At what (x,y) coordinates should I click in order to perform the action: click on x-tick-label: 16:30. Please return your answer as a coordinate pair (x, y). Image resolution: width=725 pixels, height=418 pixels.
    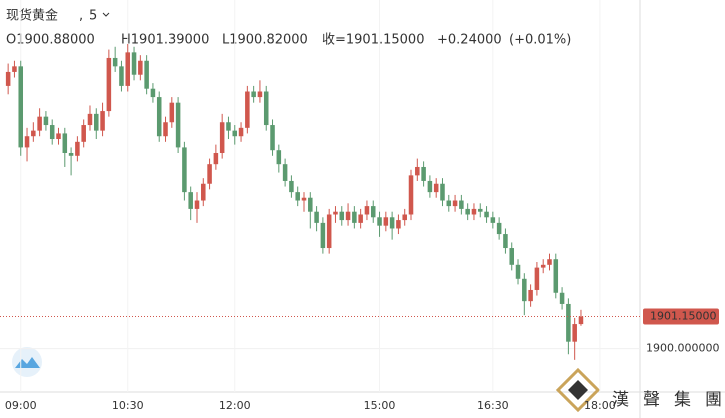
    Looking at the image, I should click on (493, 405).